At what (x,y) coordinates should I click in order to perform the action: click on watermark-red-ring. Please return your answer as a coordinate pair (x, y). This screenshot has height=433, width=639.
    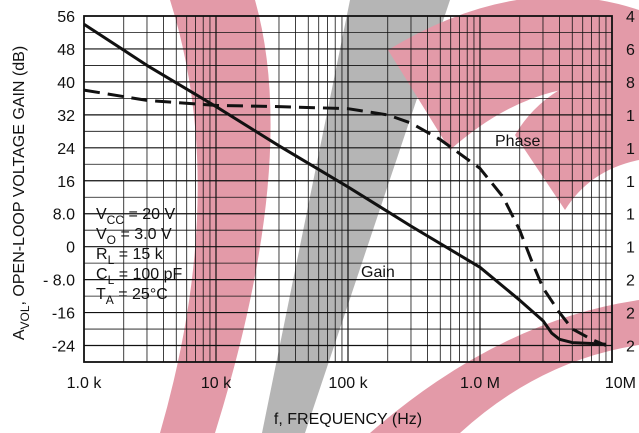
    Looking at the image, I should click on (577, 137).